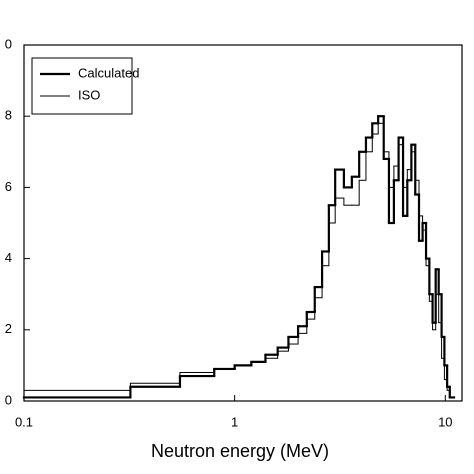  Describe the element at coordinates (82, 86) in the screenshot. I see `legend-box` at that location.